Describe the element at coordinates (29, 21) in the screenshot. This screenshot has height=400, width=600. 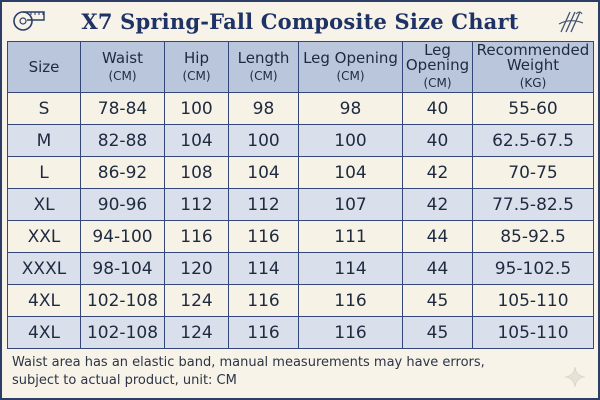
I see `measuring-tape-icon` at that location.